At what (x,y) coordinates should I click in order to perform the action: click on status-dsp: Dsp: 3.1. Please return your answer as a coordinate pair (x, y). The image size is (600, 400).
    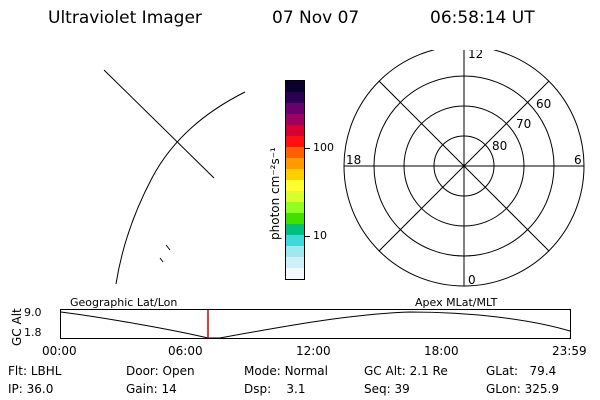
    Looking at the image, I should click on (275, 389).